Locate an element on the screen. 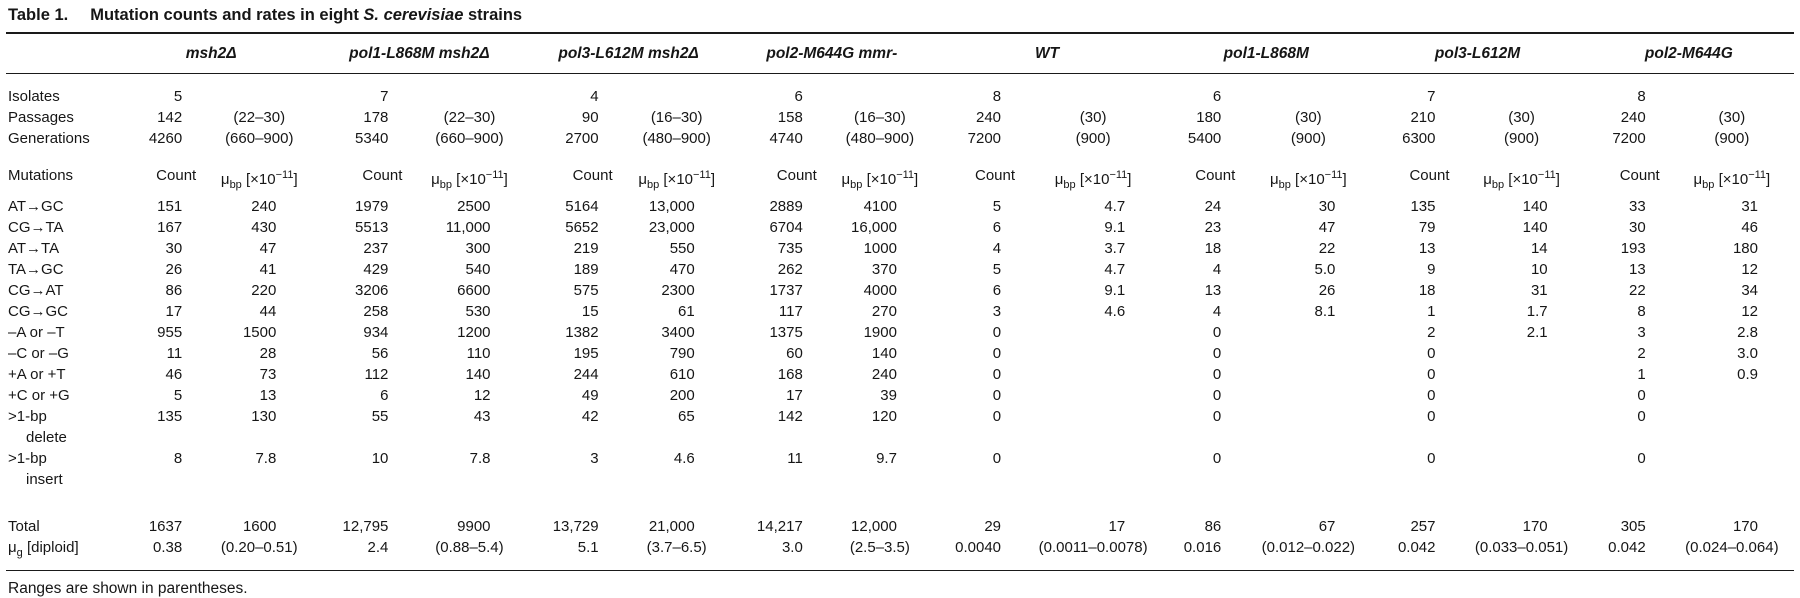 This screenshot has width=1800, height=598. rate-cell: 17 is located at coordinates (1117, 526).